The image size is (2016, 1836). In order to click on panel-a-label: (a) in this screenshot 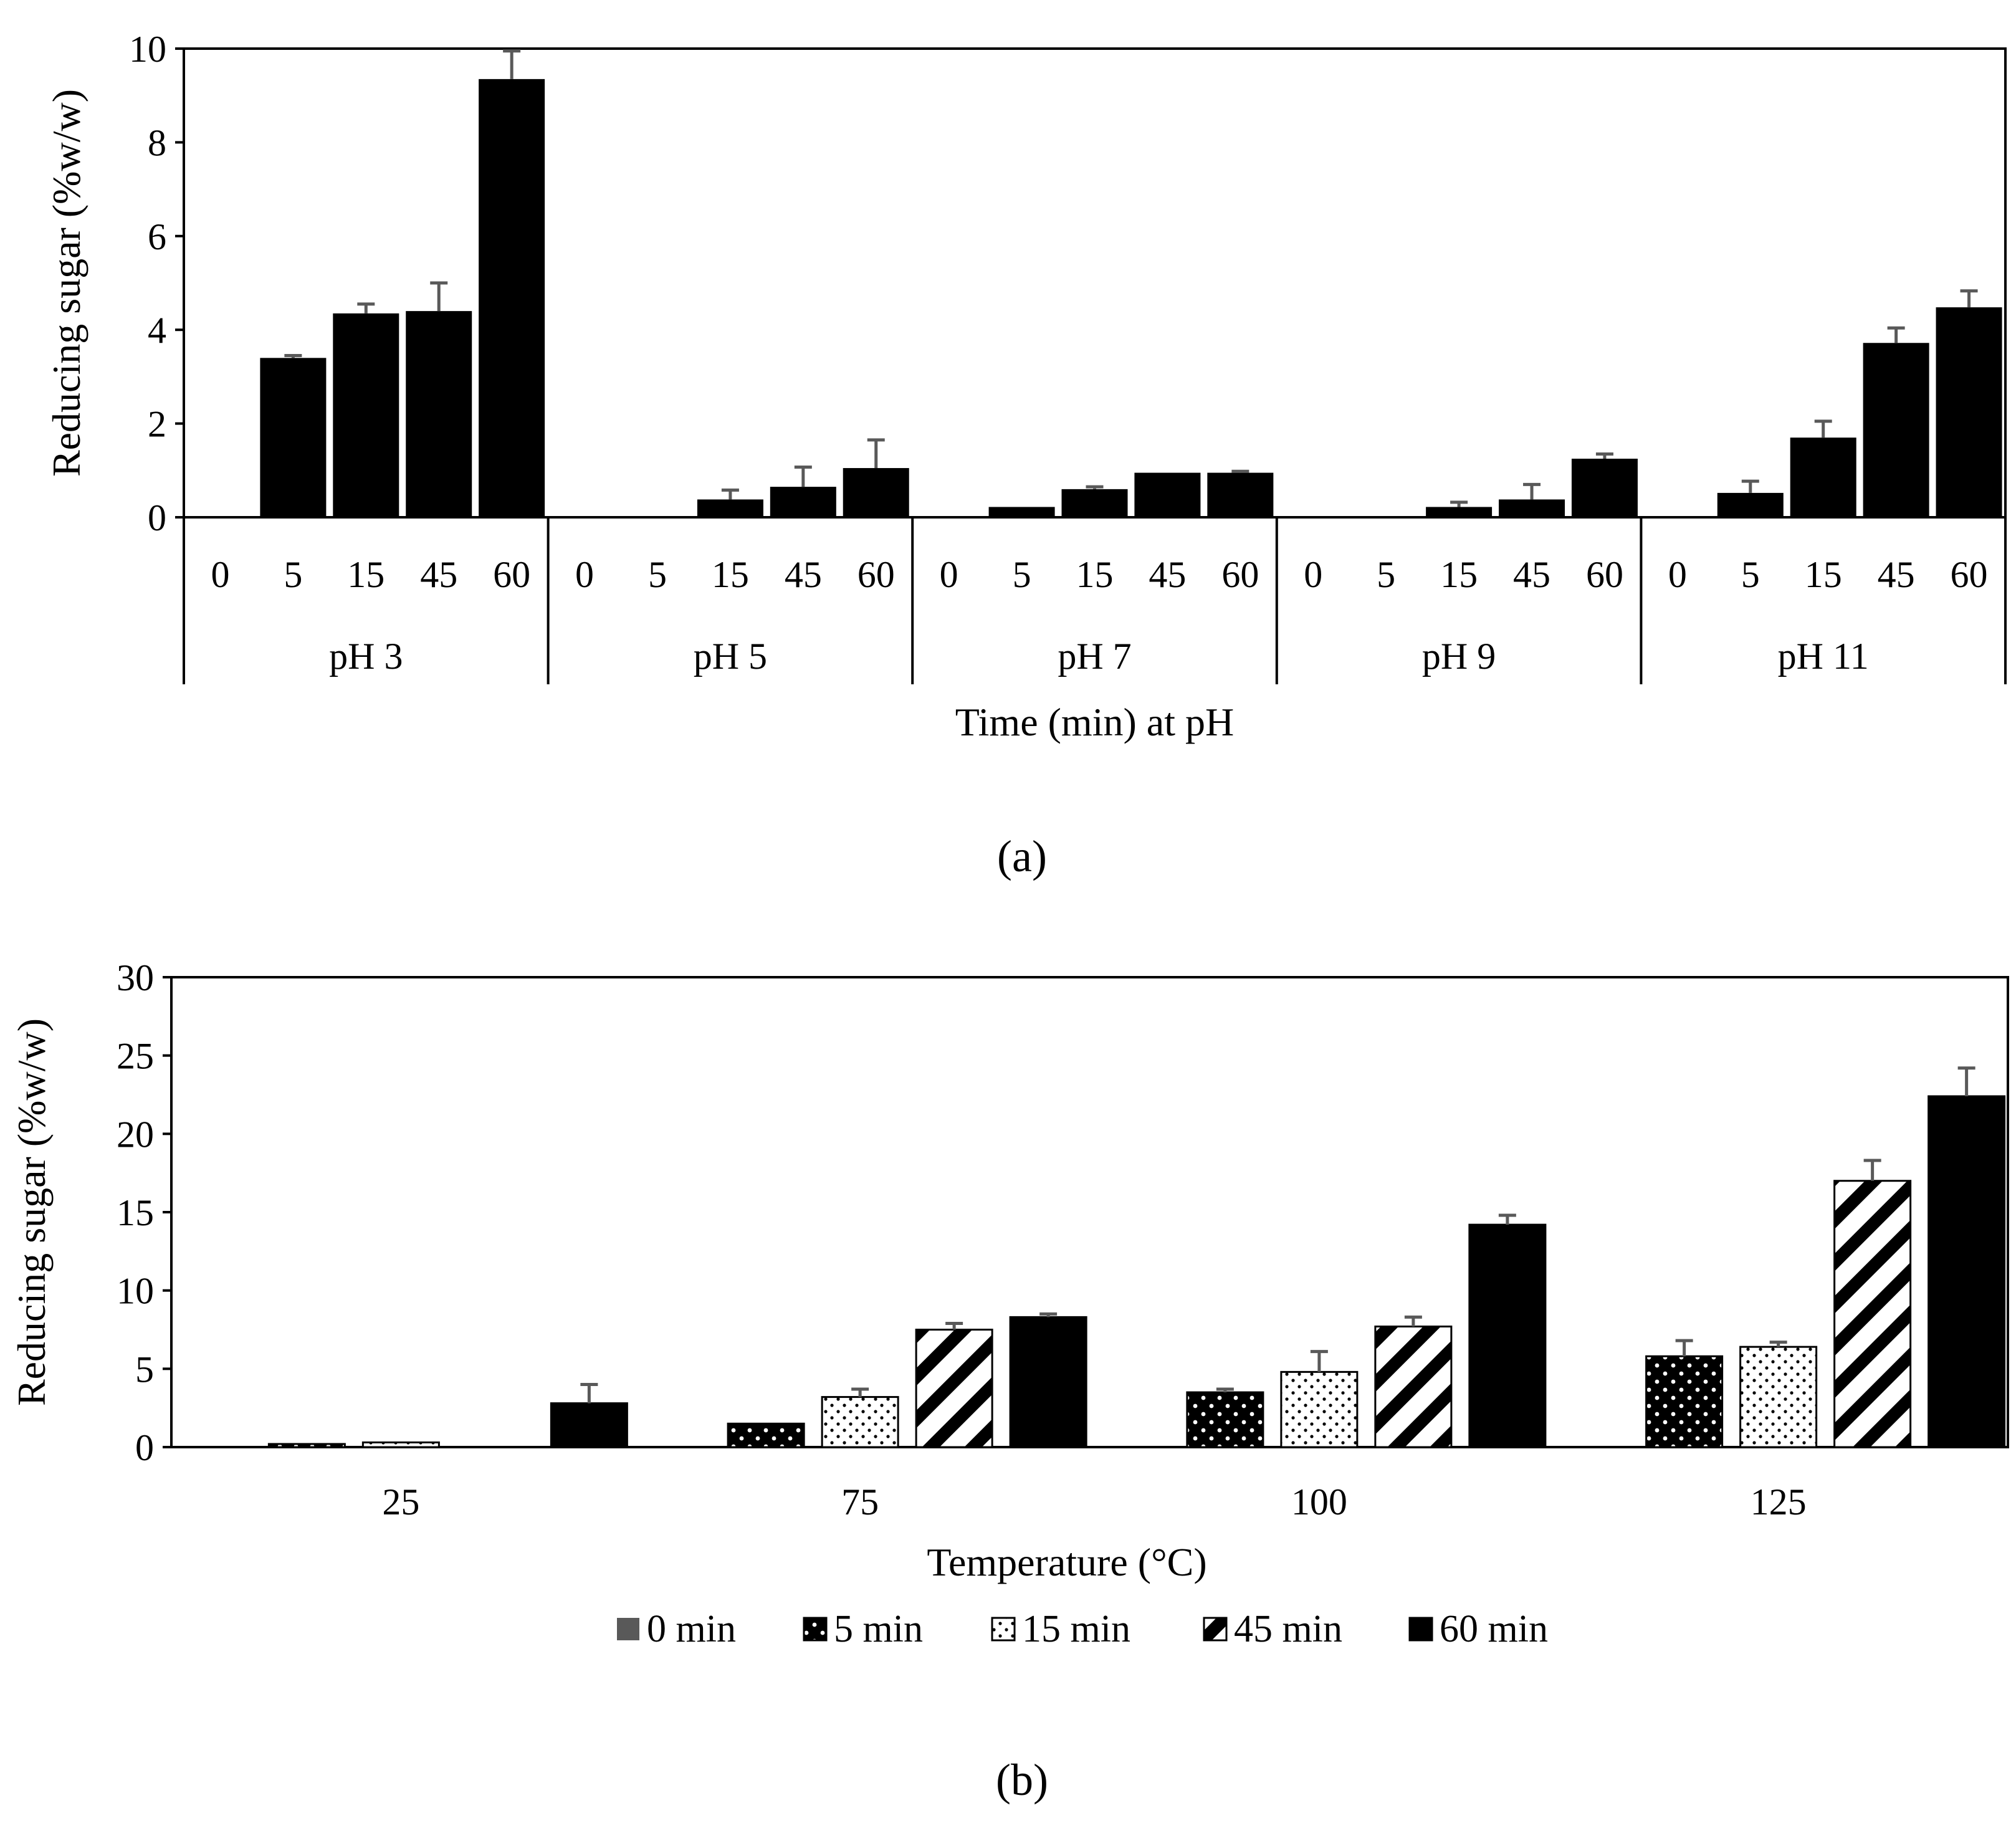, I will do `click(1022, 856)`.